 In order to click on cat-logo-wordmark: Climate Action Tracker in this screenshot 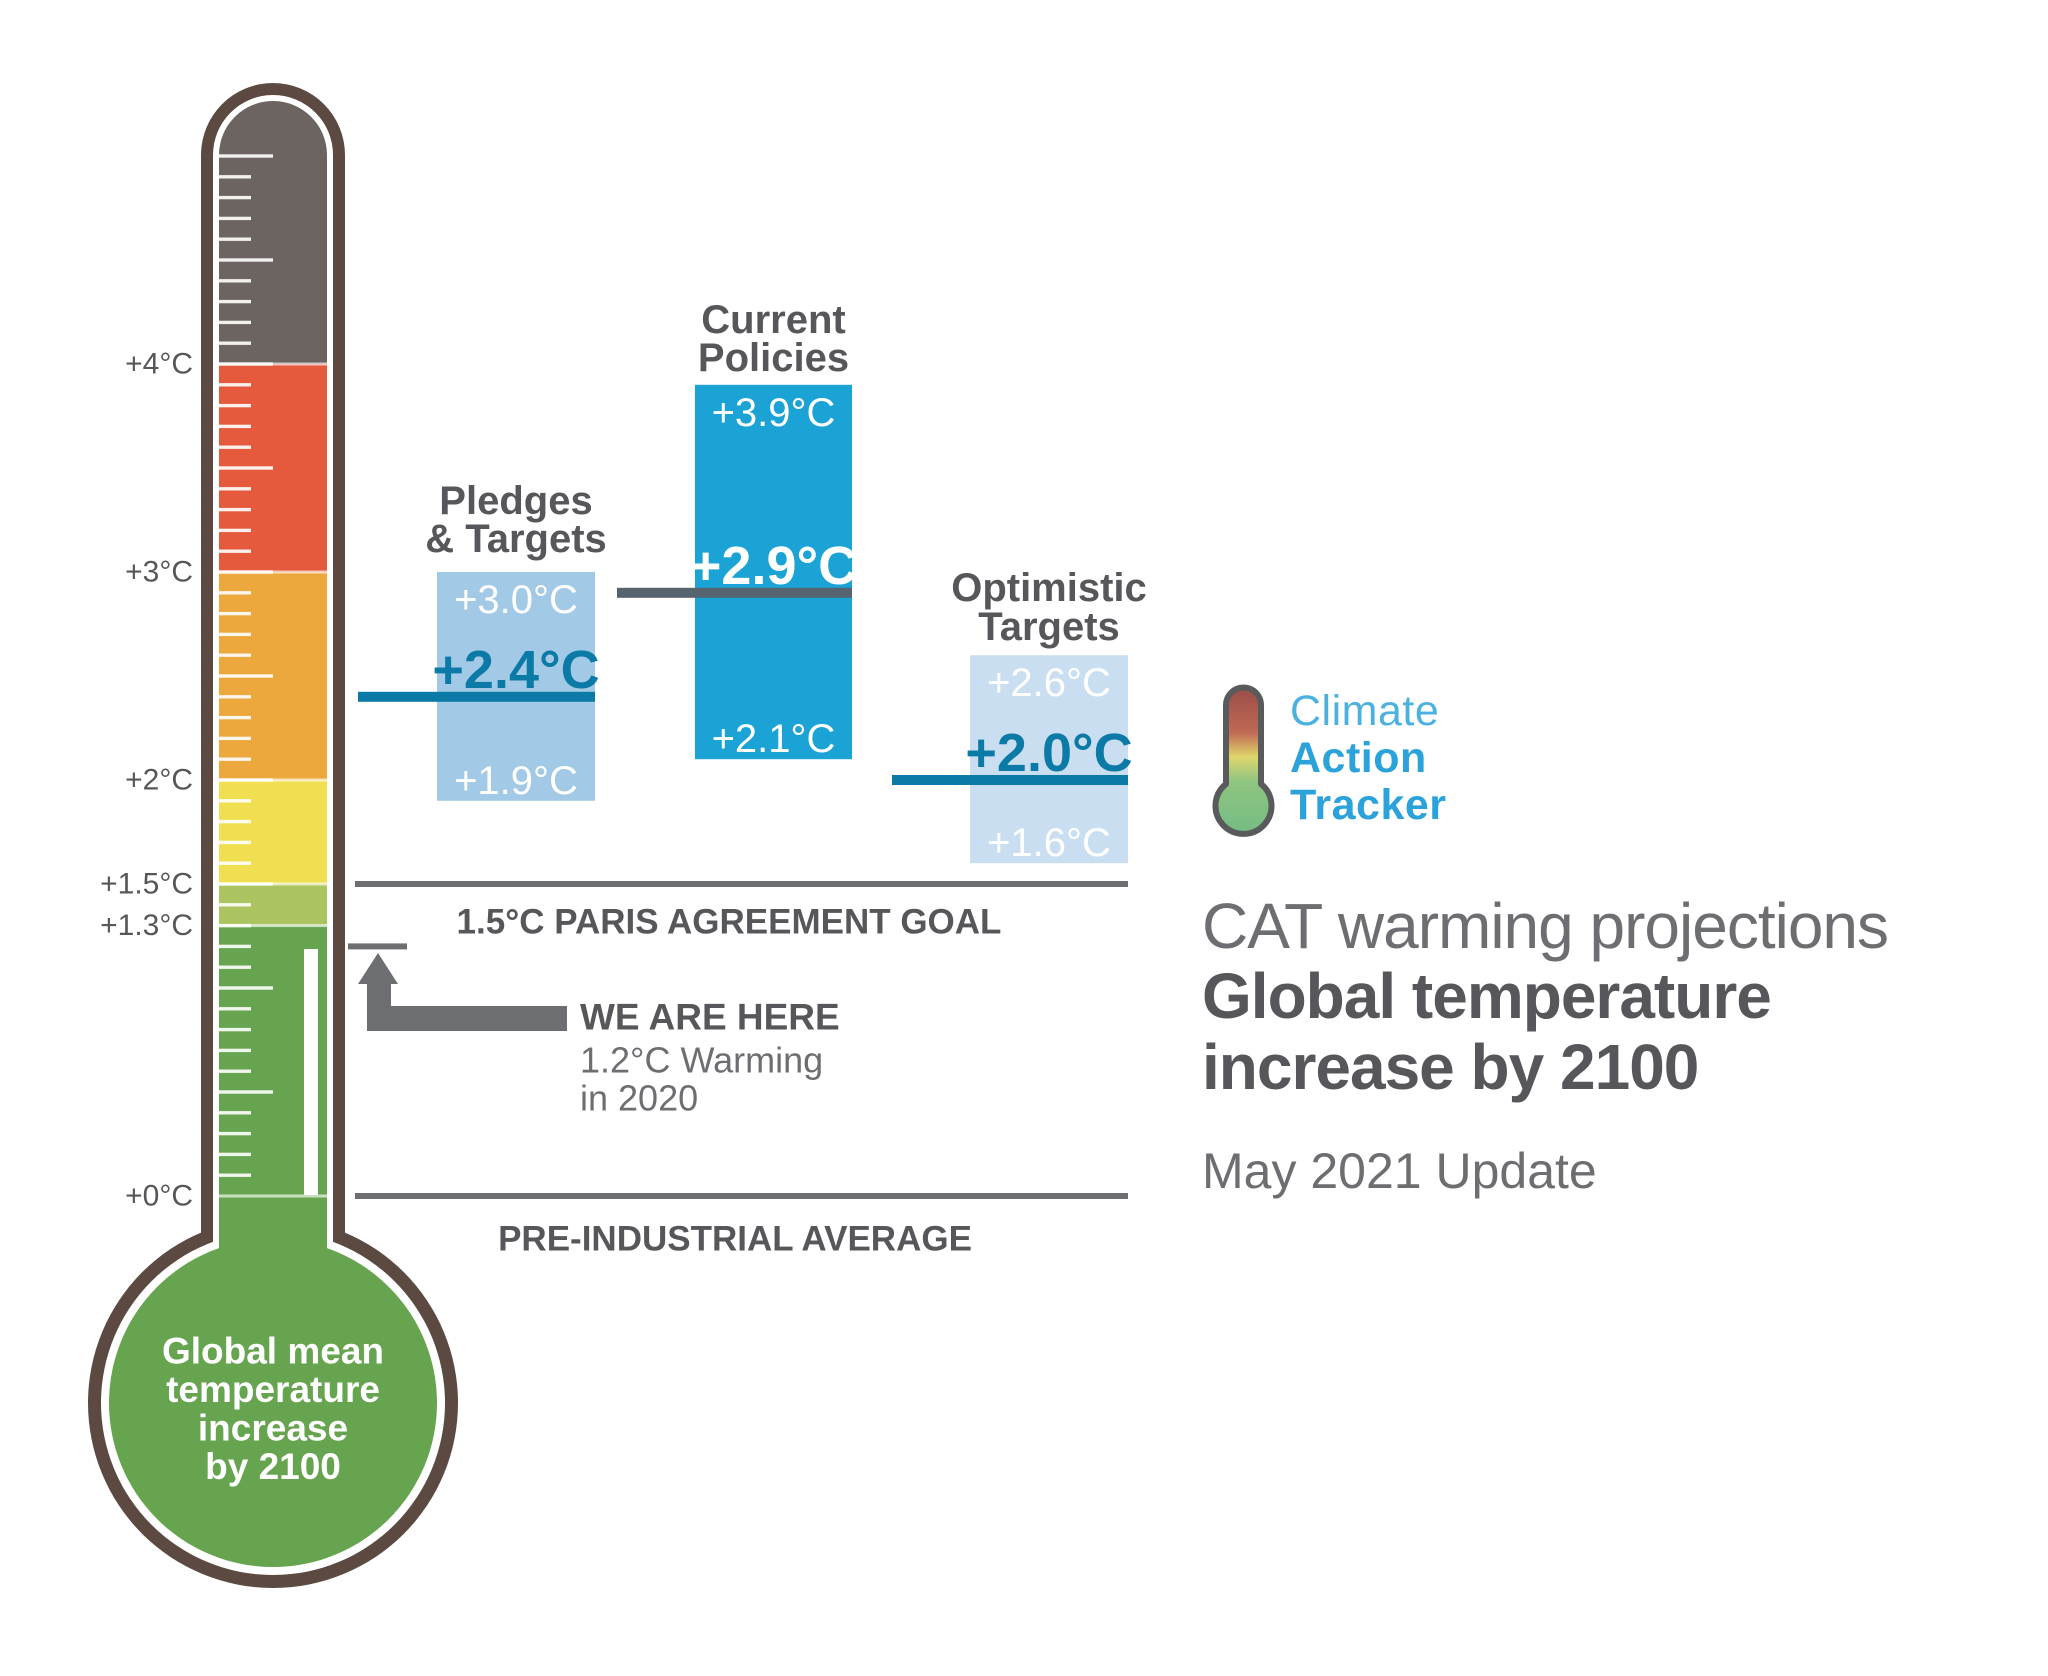, I will do `click(1368, 758)`.